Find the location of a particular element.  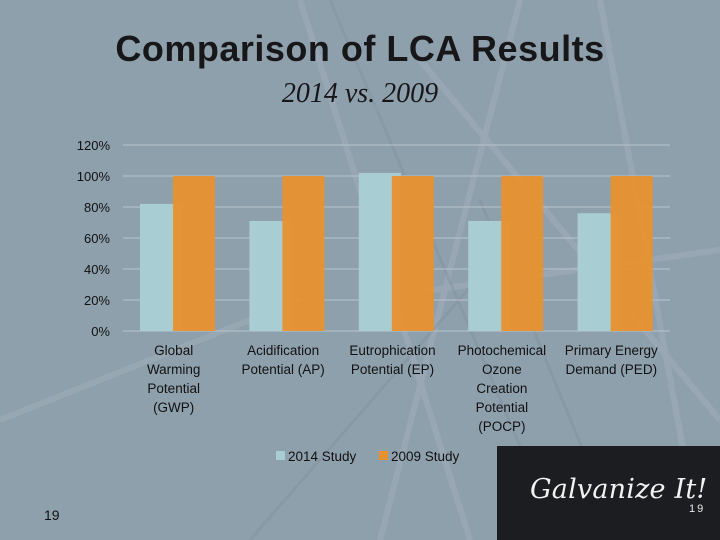

slide-subtitle: 2014 vs. 2009 is located at coordinates (360, 93).